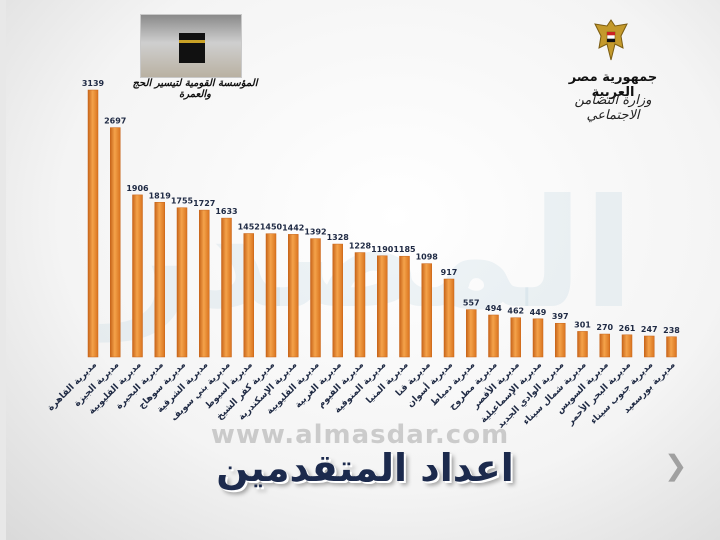 The image size is (720, 540). Describe the element at coordinates (382, 249) in the screenshot. I see `data-label-14: 1190` at that location.